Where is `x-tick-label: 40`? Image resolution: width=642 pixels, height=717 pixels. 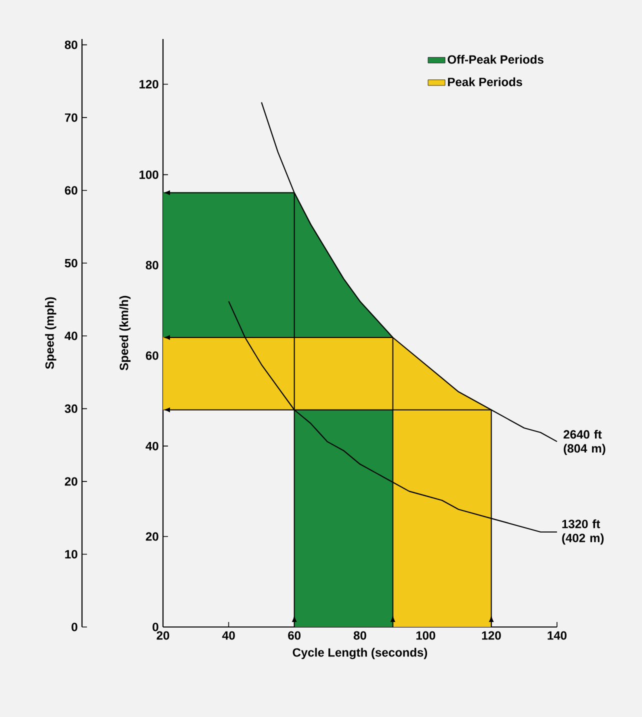 x-tick-label: 40 is located at coordinates (228, 635).